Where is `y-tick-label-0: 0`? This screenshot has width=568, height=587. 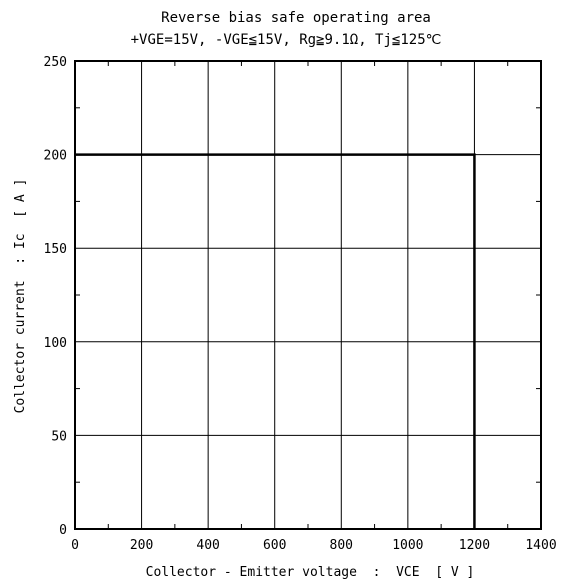
y-tick-label-0: 0 is located at coordinates (63, 530).